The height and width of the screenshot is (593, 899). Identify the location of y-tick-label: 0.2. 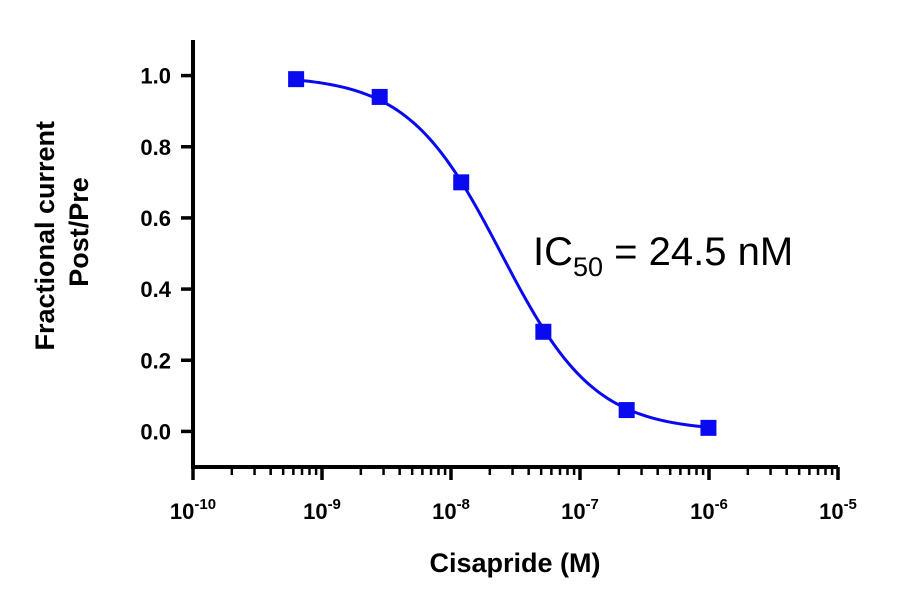
(155, 360).